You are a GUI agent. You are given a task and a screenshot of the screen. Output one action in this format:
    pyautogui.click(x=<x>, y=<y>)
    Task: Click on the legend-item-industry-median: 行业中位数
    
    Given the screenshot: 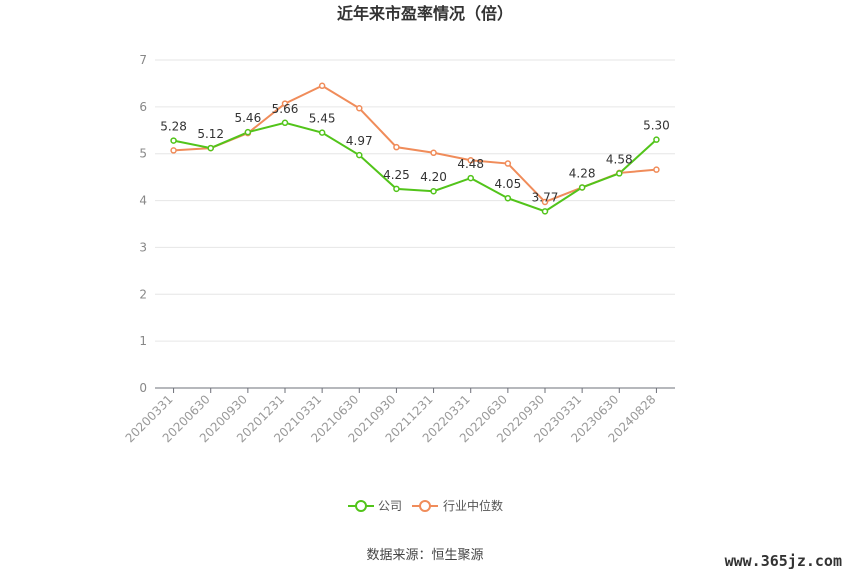 What is the action you would take?
    pyautogui.click(x=457, y=505)
    